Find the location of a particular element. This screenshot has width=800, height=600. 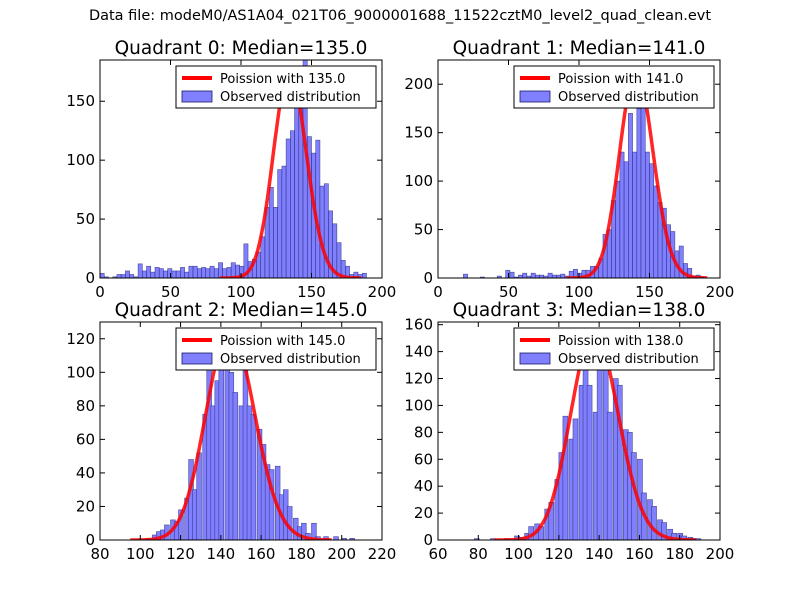

quadrant-2-xtick-label: 80 is located at coordinates (99, 554).